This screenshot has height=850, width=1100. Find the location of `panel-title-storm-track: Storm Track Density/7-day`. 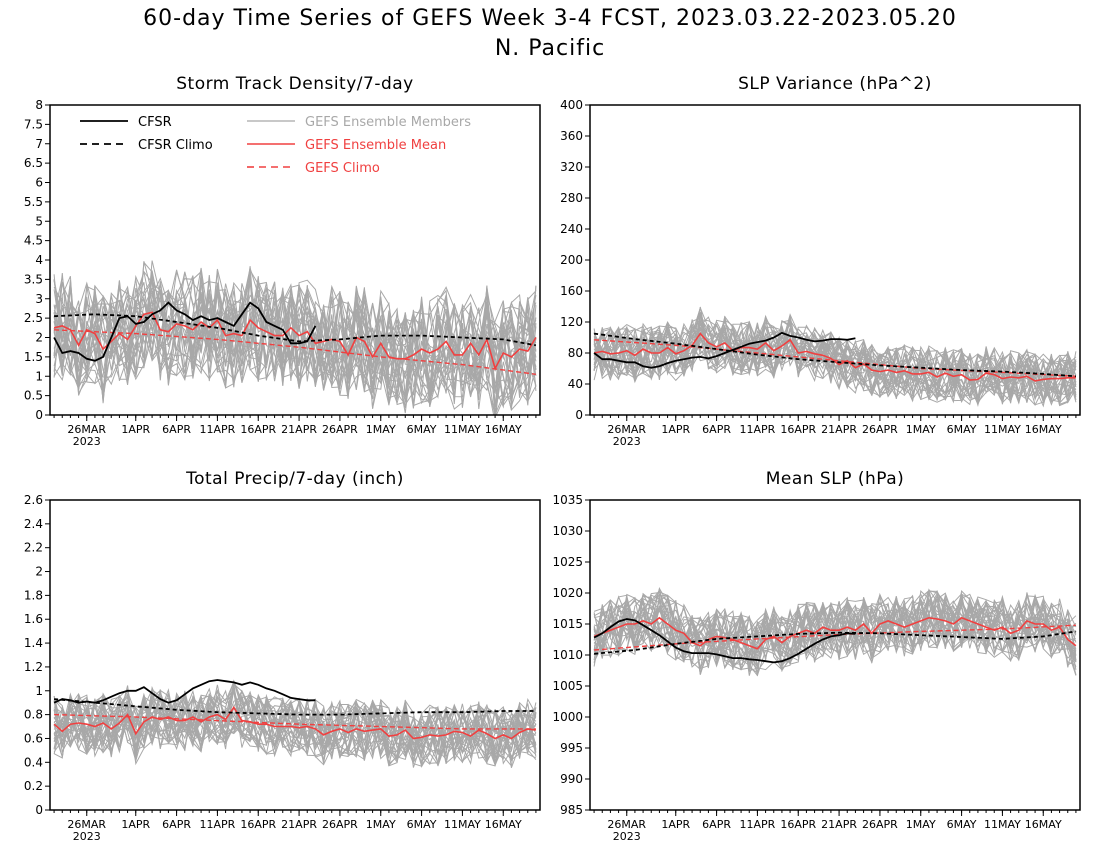

panel-title-storm-track: Storm Track Density/7-day is located at coordinates (295, 84).